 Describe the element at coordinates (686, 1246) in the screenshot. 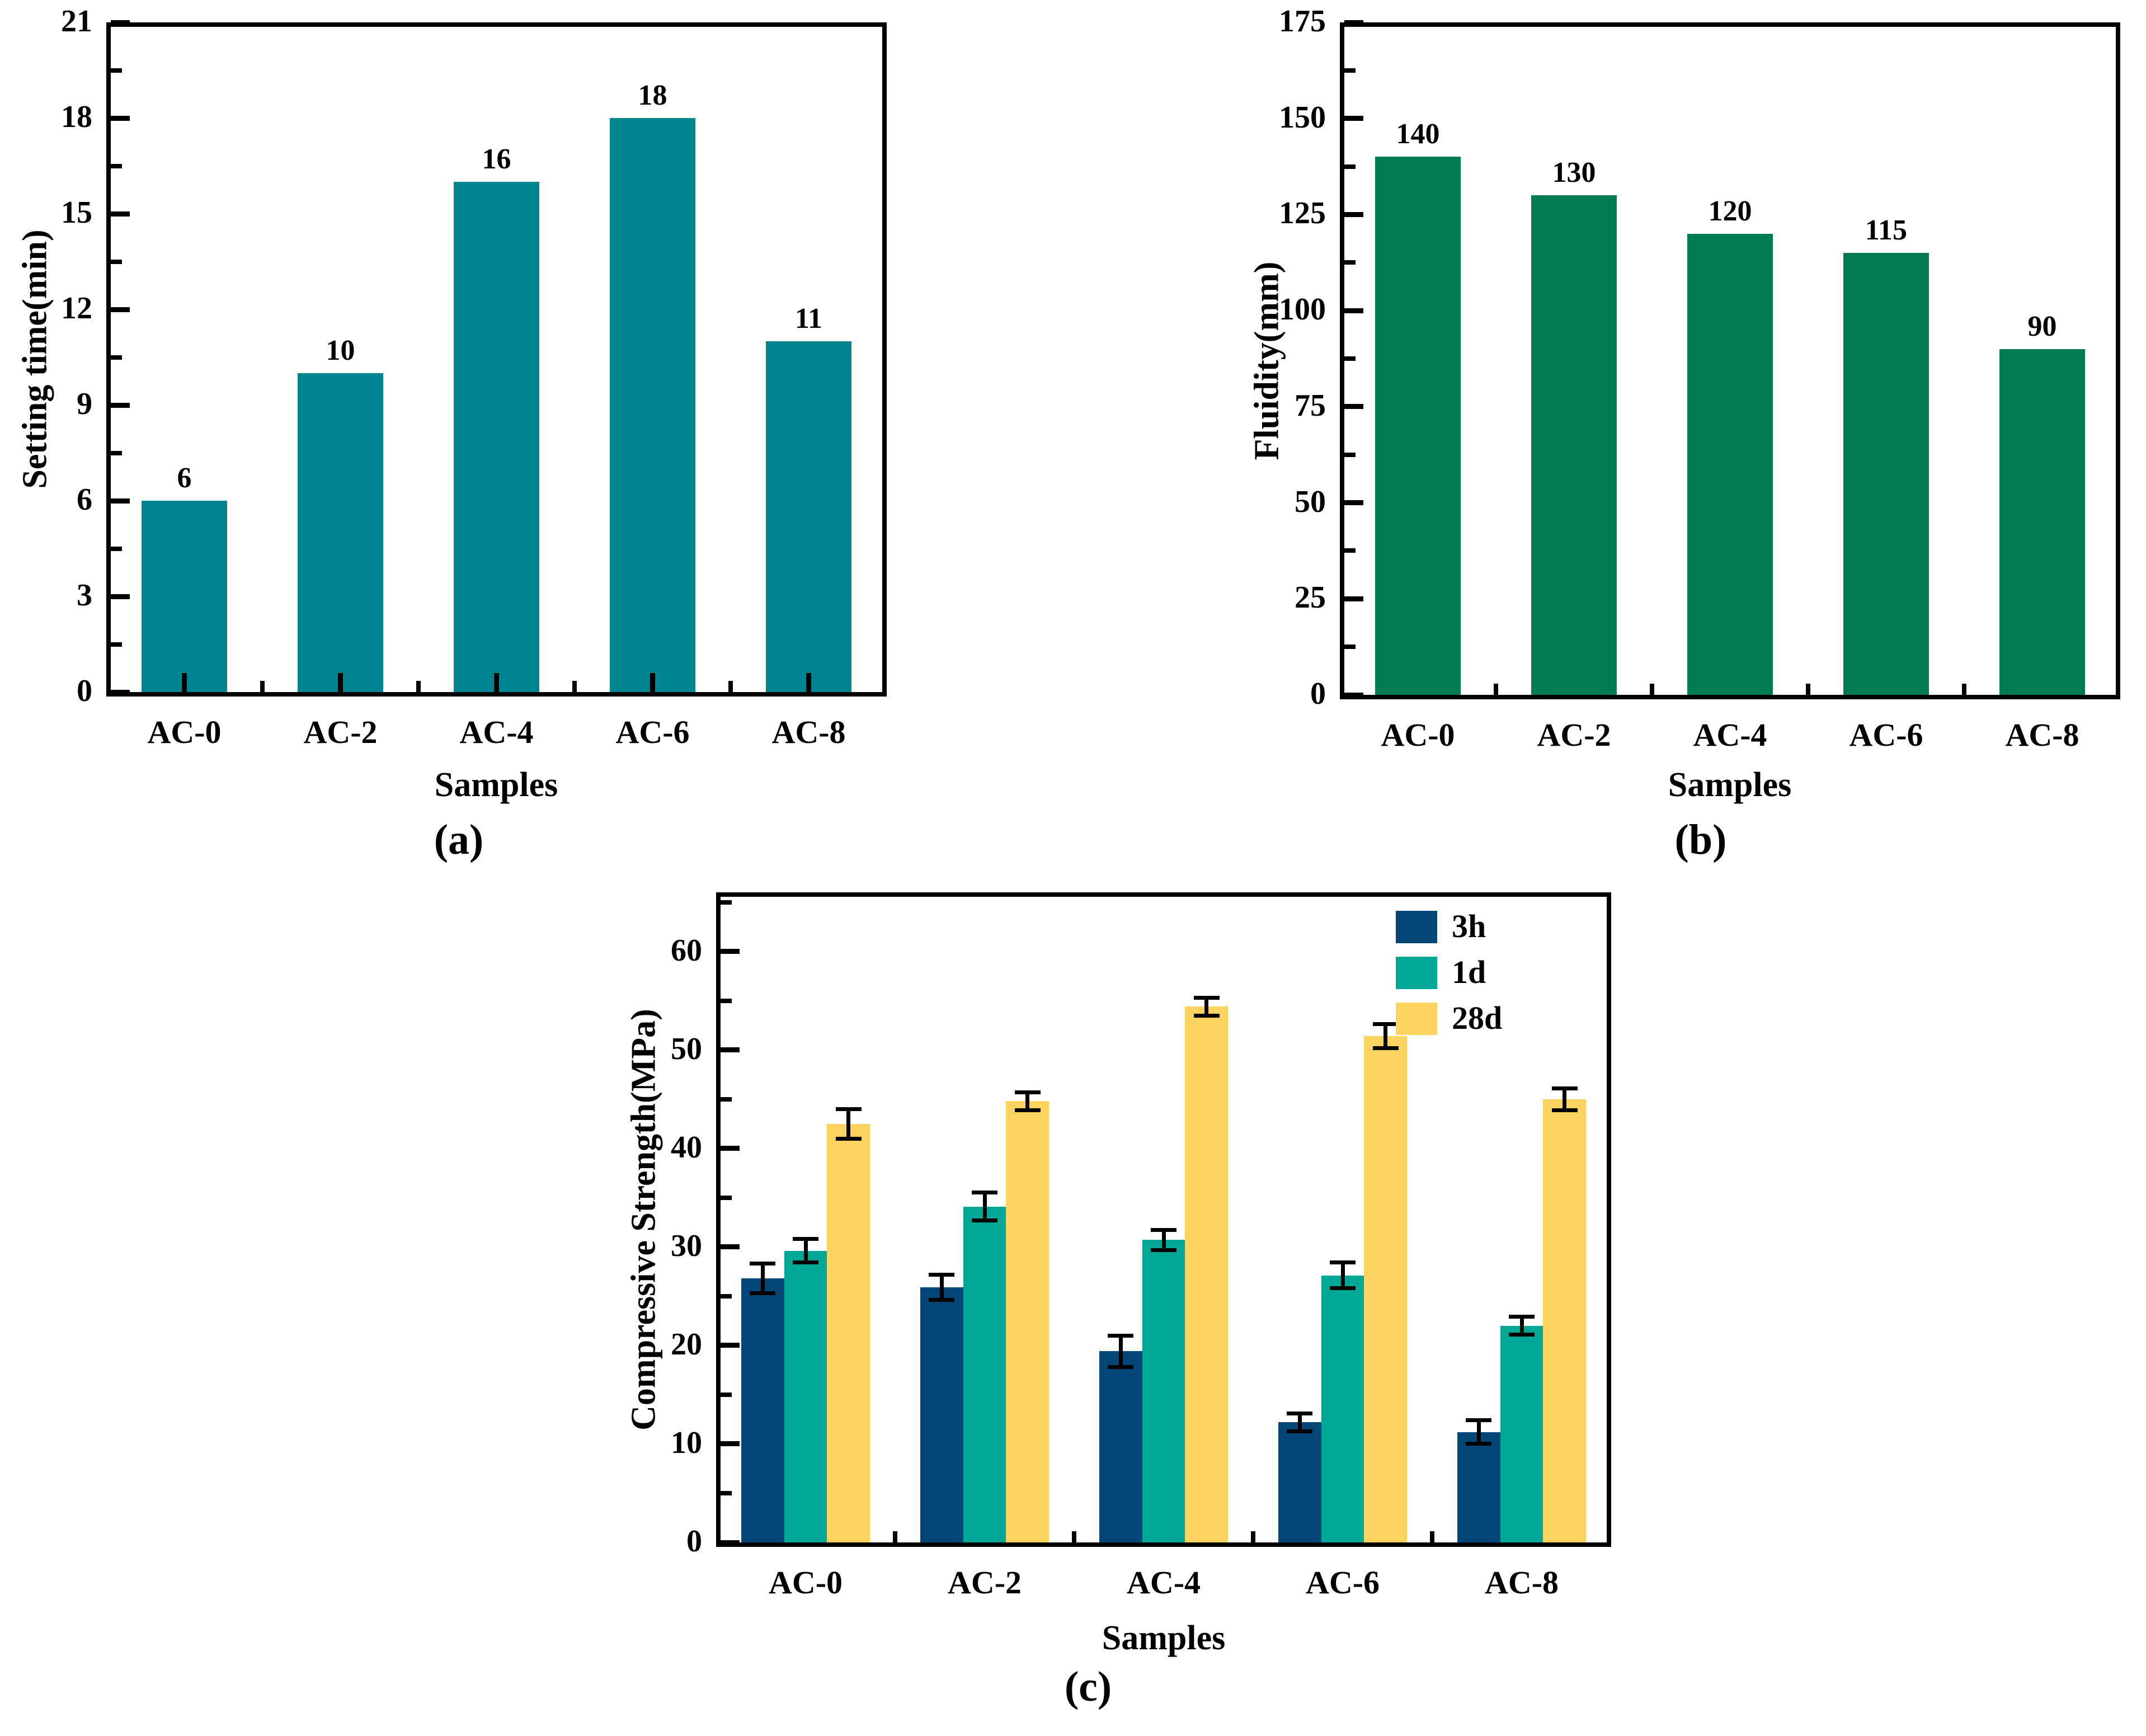

I see `y-tick-label: 30` at that location.